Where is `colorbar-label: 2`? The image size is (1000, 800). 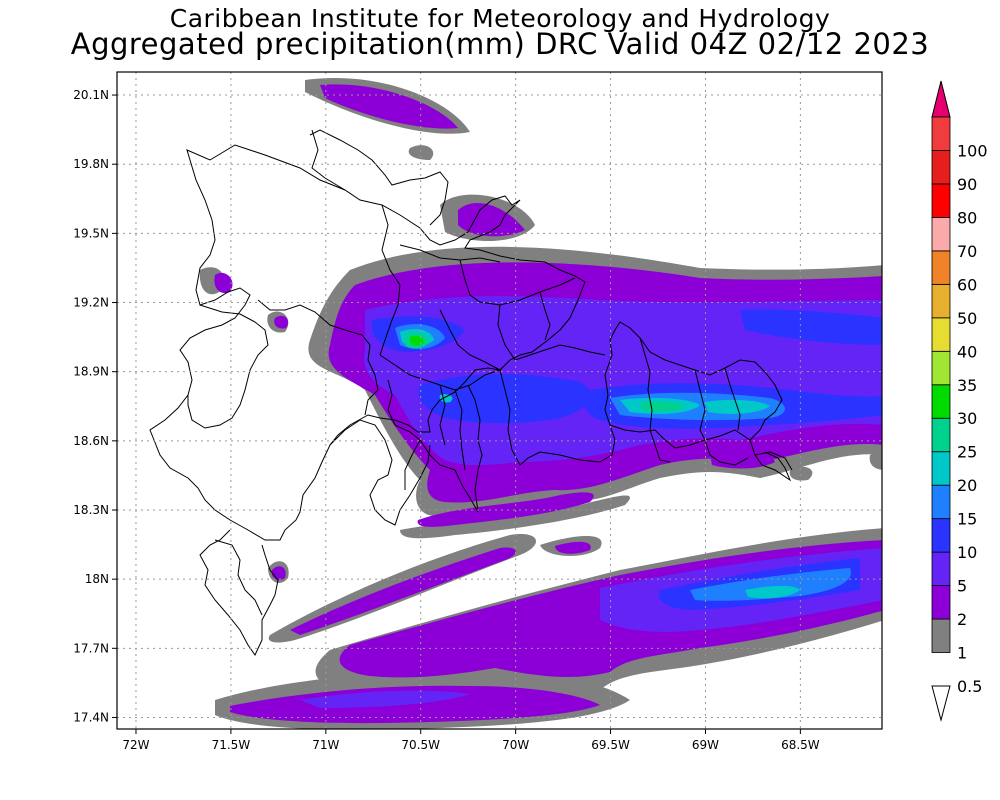
colorbar-label: 2 is located at coordinates (962, 619).